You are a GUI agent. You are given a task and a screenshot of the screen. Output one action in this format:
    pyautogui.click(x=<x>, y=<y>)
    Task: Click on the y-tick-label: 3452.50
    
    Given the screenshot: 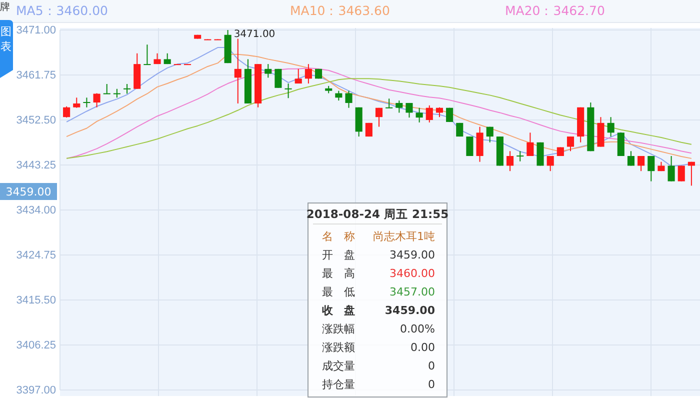 What is the action you would take?
    pyautogui.click(x=36, y=120)
    